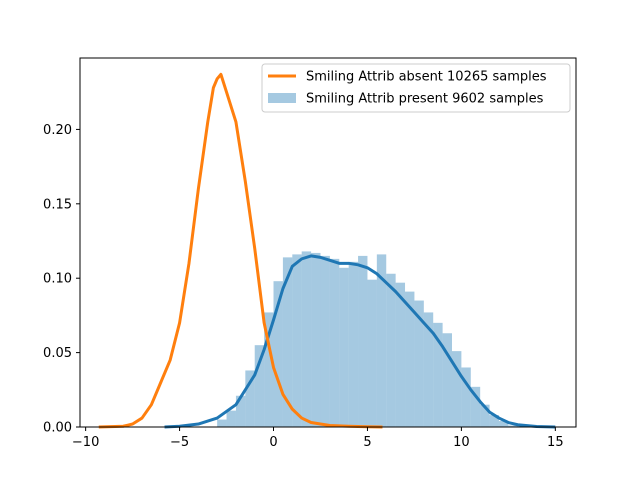 The width and height of the screenshot is (640, 480). Describe the element at coordinates (85, 442) in the screenshot. I see `x-tick-label: −10` at that location.